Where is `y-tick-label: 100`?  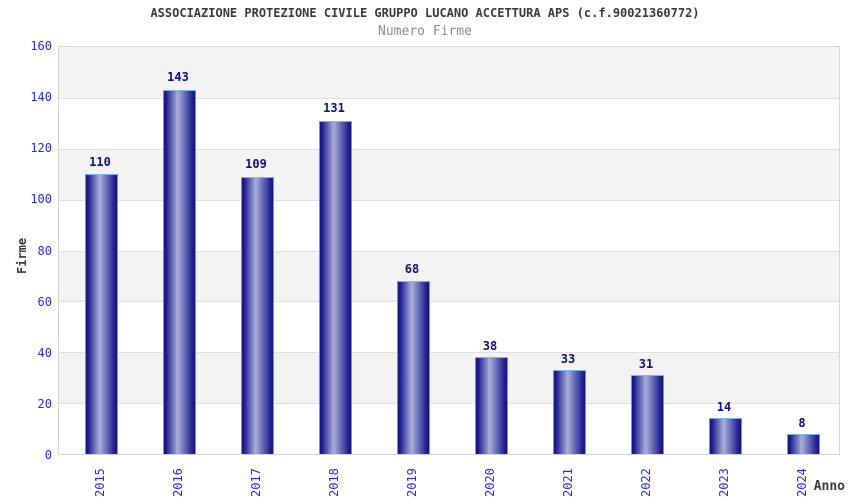
y-tick-label: 100 is located at coordinates (41, 199).